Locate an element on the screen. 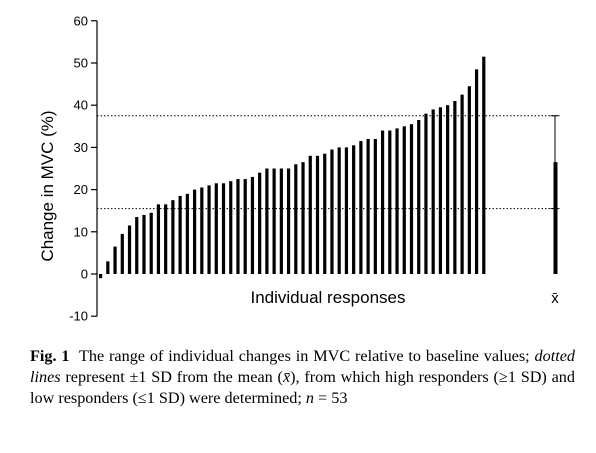 This screenshot has height=453, width=596. mean-bar is located at coordinates (555, 218).